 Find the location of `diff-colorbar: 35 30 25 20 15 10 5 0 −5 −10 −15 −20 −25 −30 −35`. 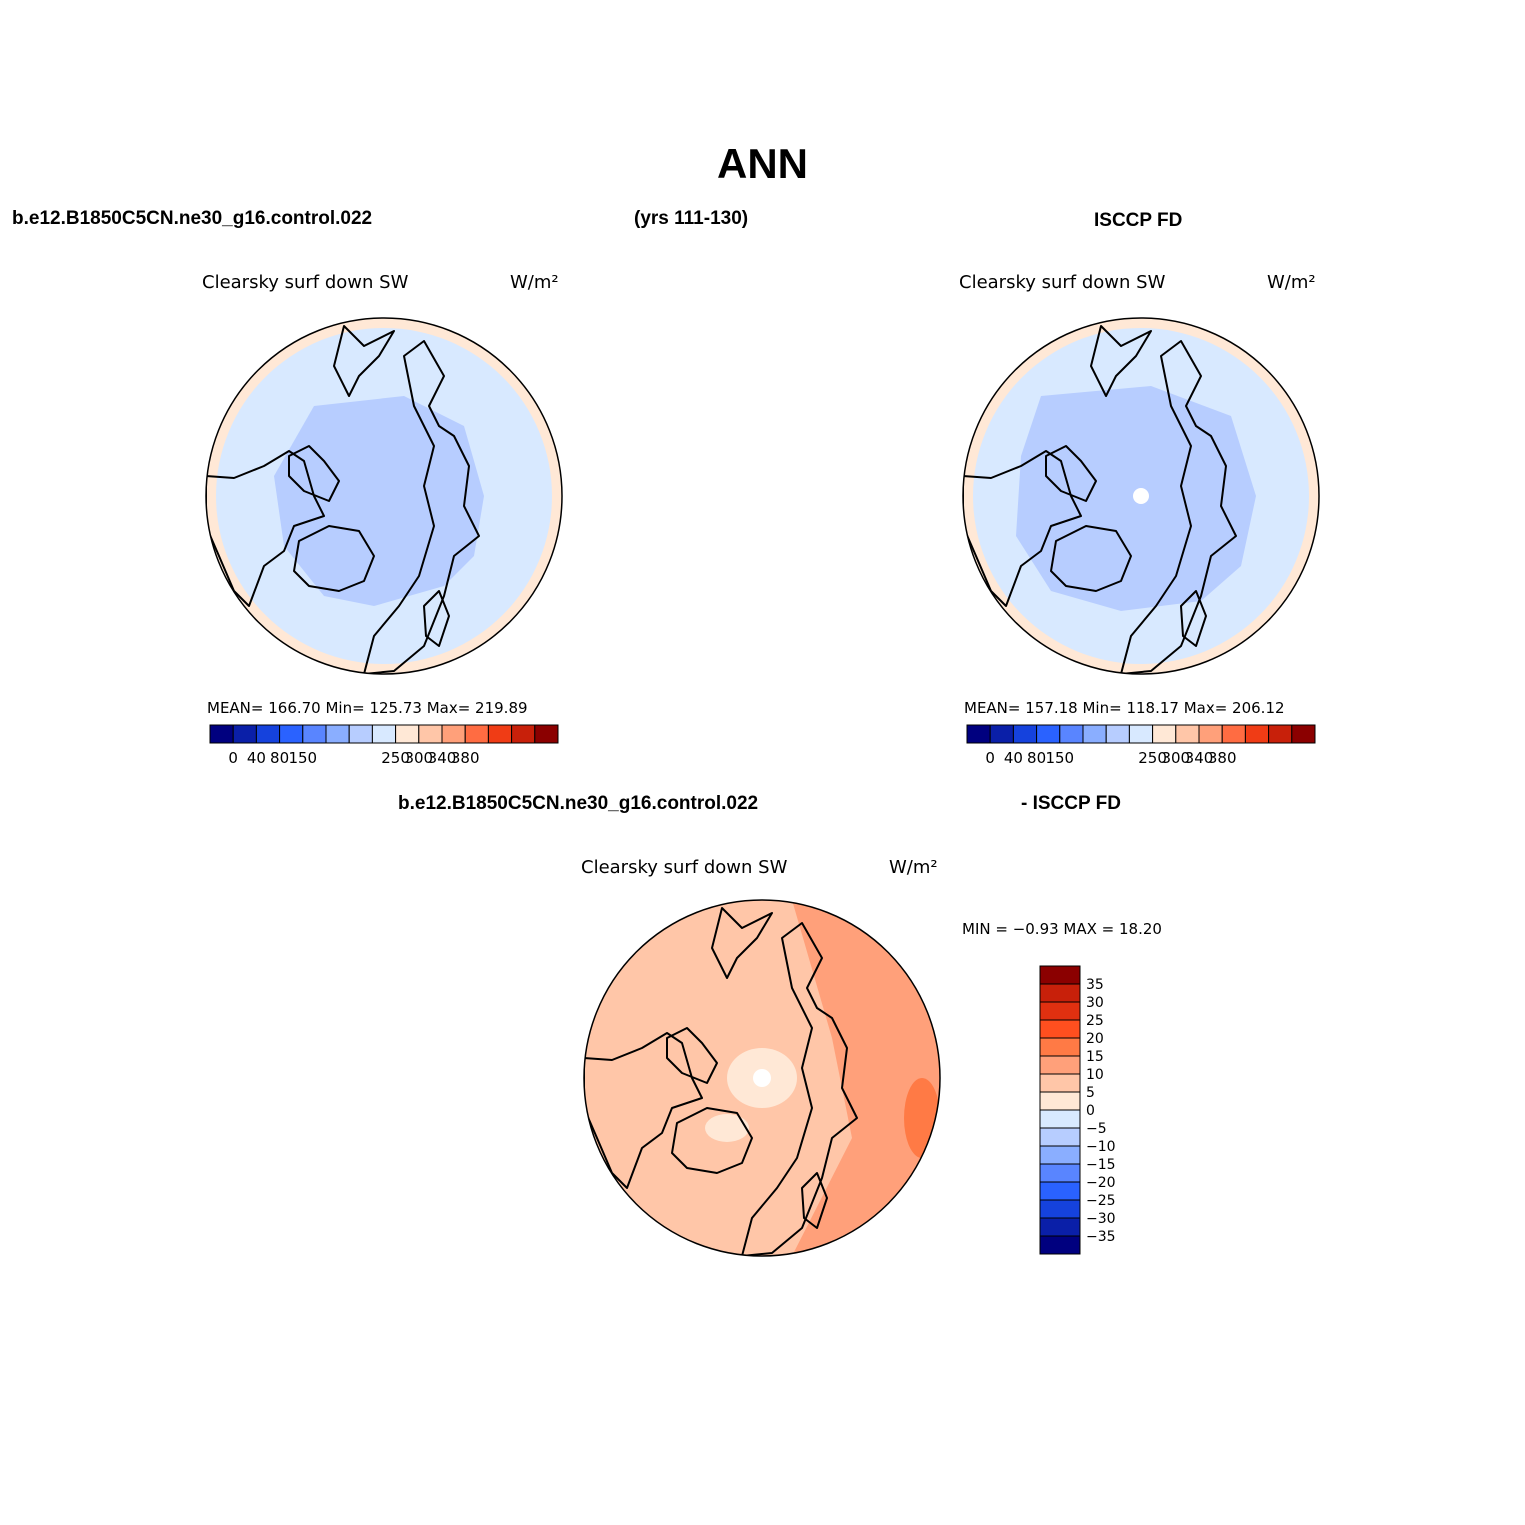

diff-colorbar: 35 30 25 20 15 10 5 0 −5 −10 −15 −20 −25 −30 −35 is located at coordinates (1077, 1110).